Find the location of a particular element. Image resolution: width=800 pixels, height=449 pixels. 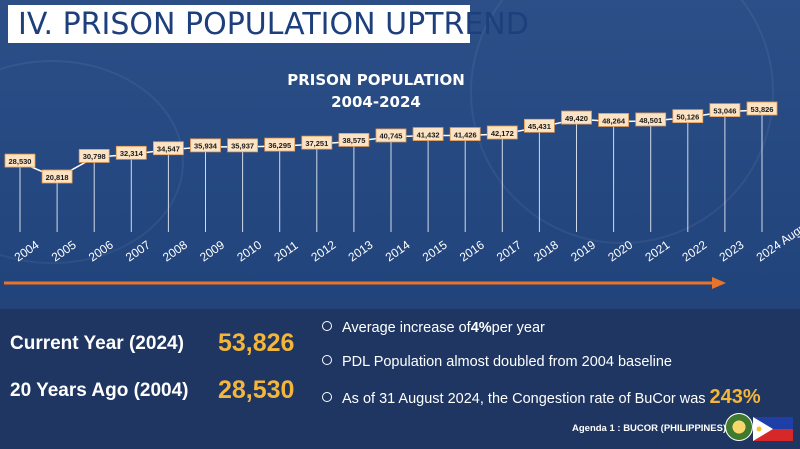

data-label: 50,126 is located at coordinates (688, 116).